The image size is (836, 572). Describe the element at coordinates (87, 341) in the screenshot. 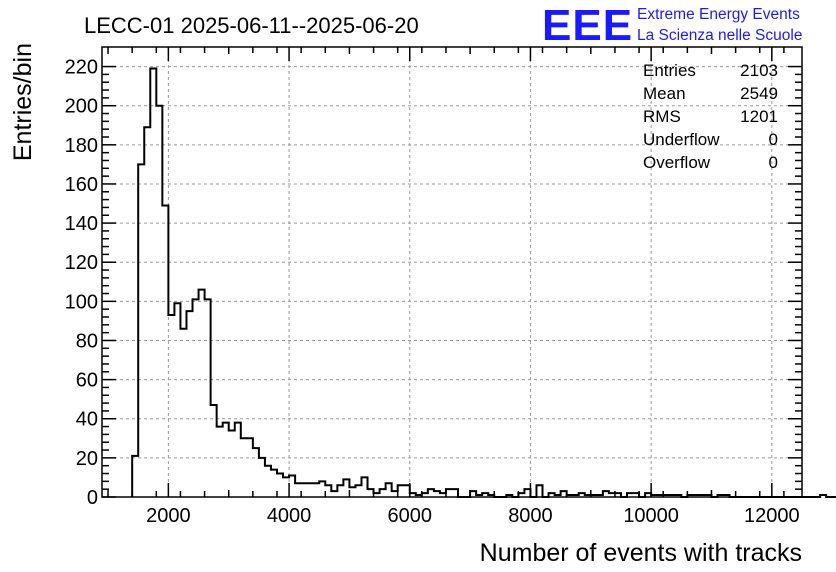

I see `y-tick-label: 80` at that location.